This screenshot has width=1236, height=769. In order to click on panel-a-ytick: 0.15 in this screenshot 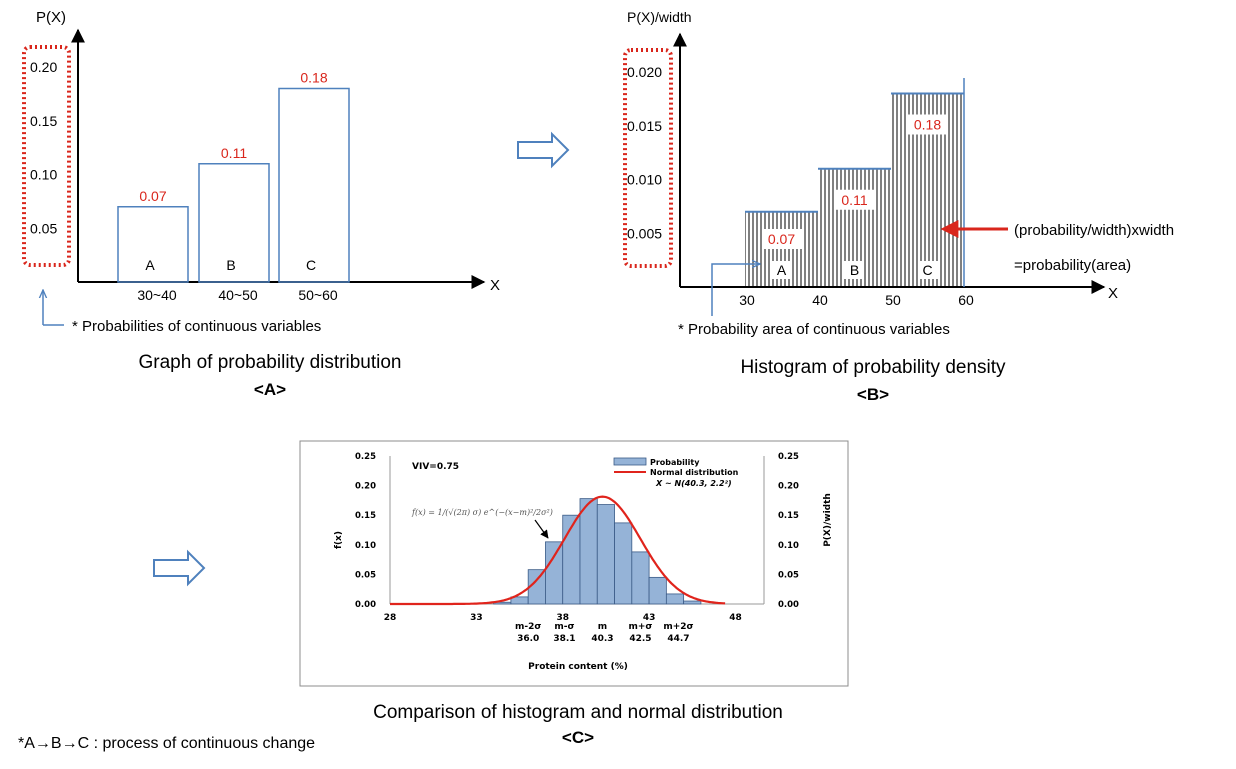, I will do `click(43, 121)`.